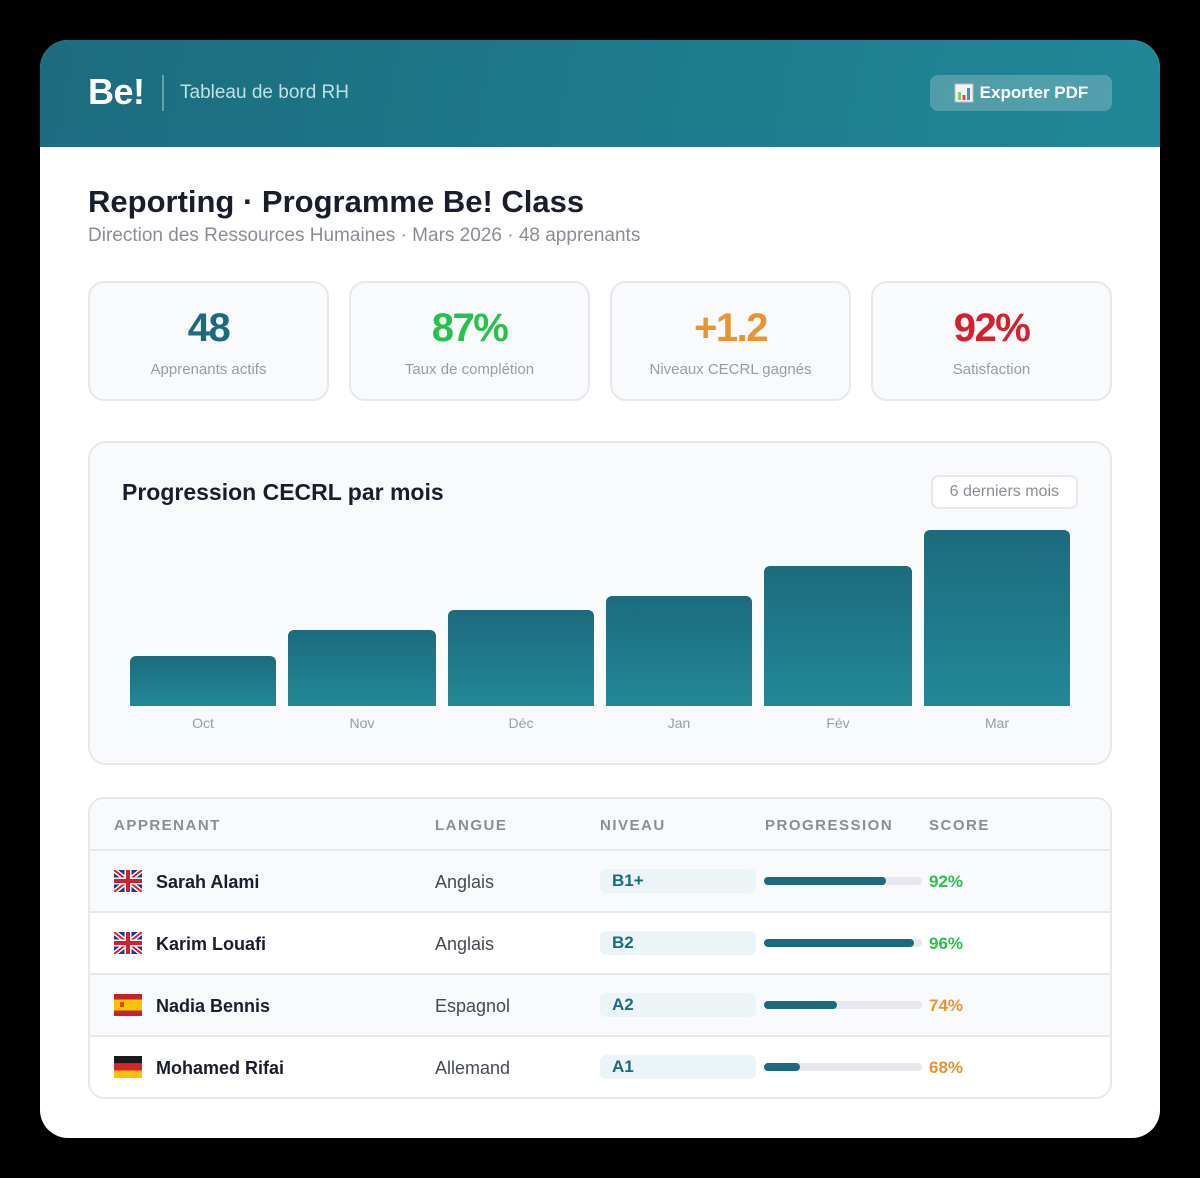 Image resolution: width=1200 pixels, height=1178 pixels. I want to click on table-row: Karim Louafi Anglais B2 96%, so click(600, 944).